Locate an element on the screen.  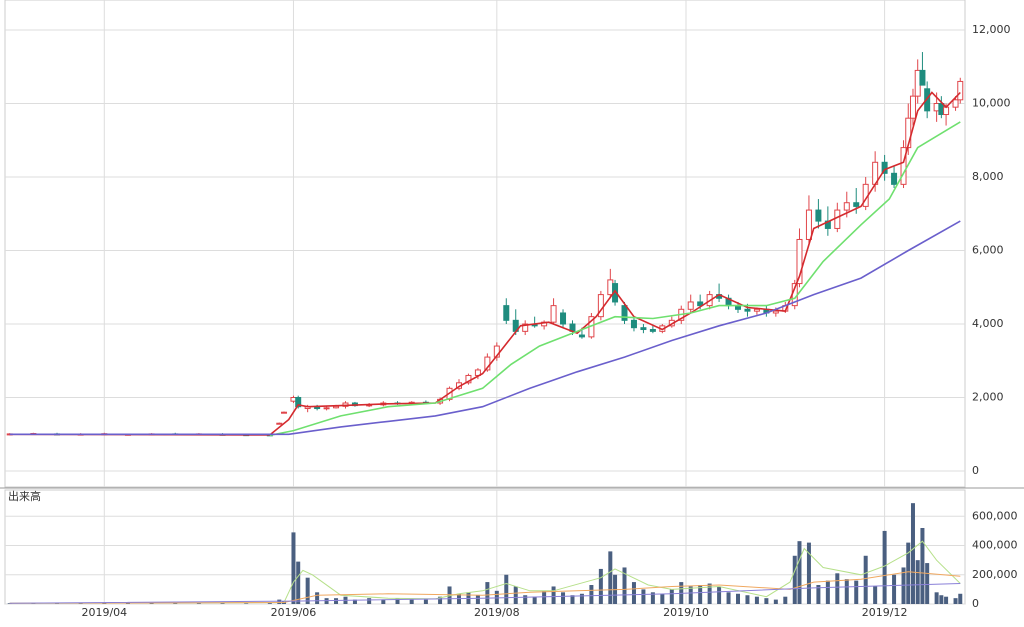
x-tick-label: 2019/08 is located at coordinates (497, 612).